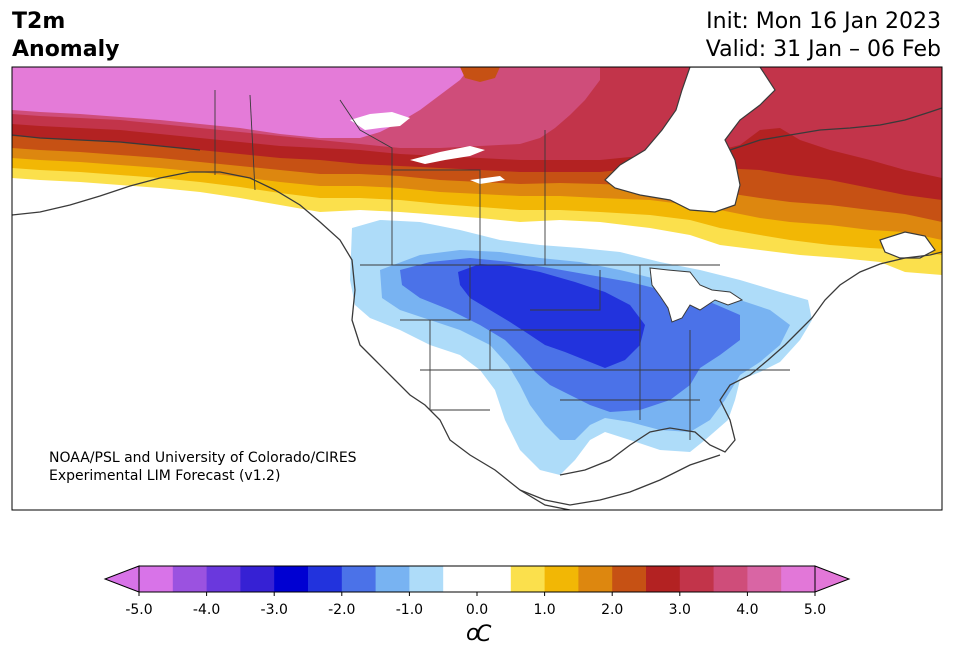 This screenshot has width=953, height=659. Describe the element at coordinates (680, 610) in the screenshot. I see `colorbar-tick-label: 3.0` at that location.